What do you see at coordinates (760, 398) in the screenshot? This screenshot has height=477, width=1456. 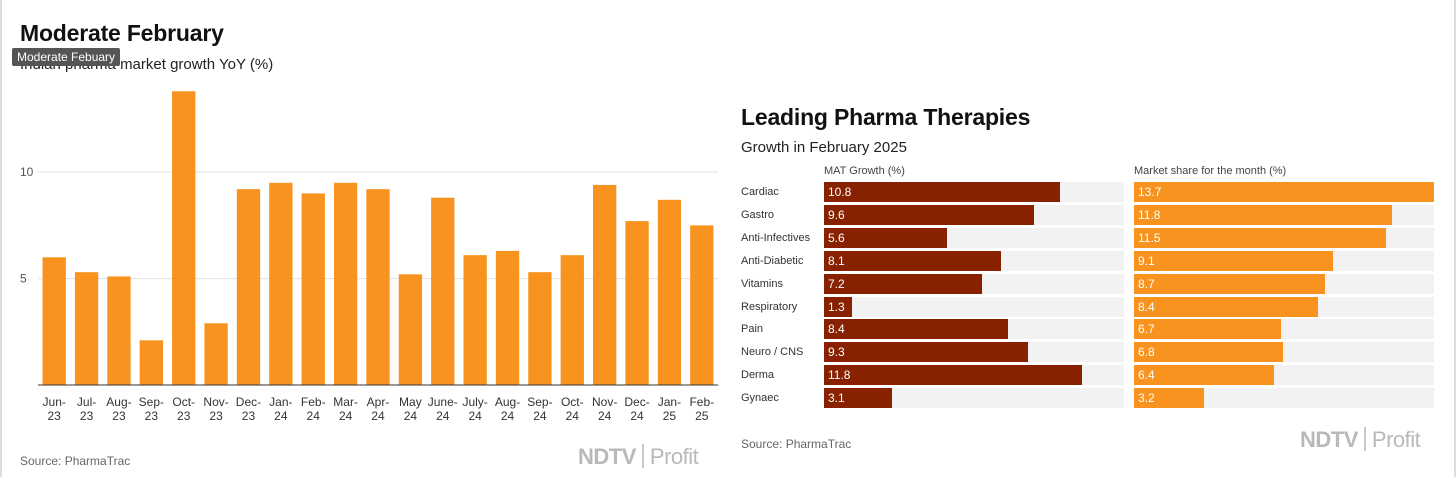 I see `therapy-label: Gynaec` at bounding box center [760, 398].